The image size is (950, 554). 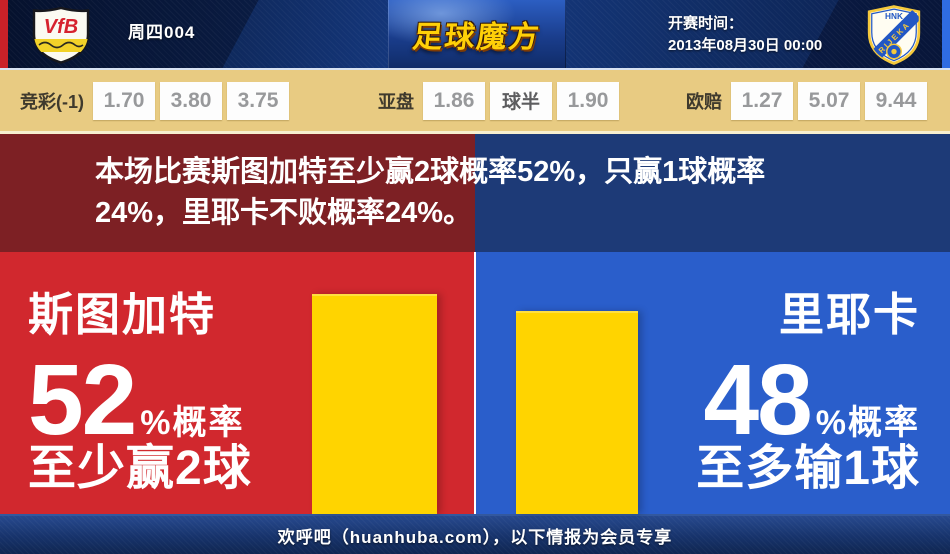 I want to click on yapan-handicap-value: 球半, so click(x=521, y=100).